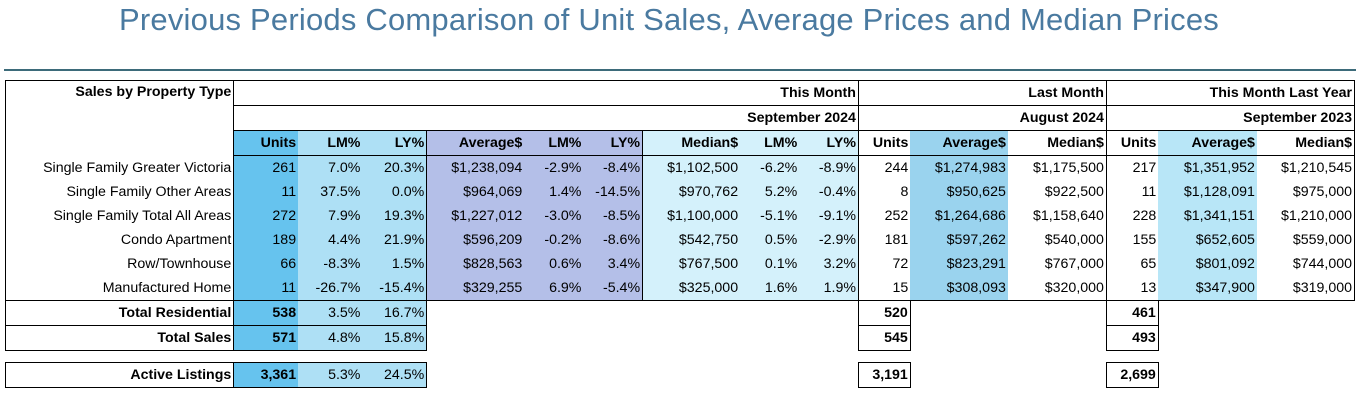 This screenshot has width=1358, height=400. I want to click on total-sales-row-lm-units: 545, so click(884, 338).